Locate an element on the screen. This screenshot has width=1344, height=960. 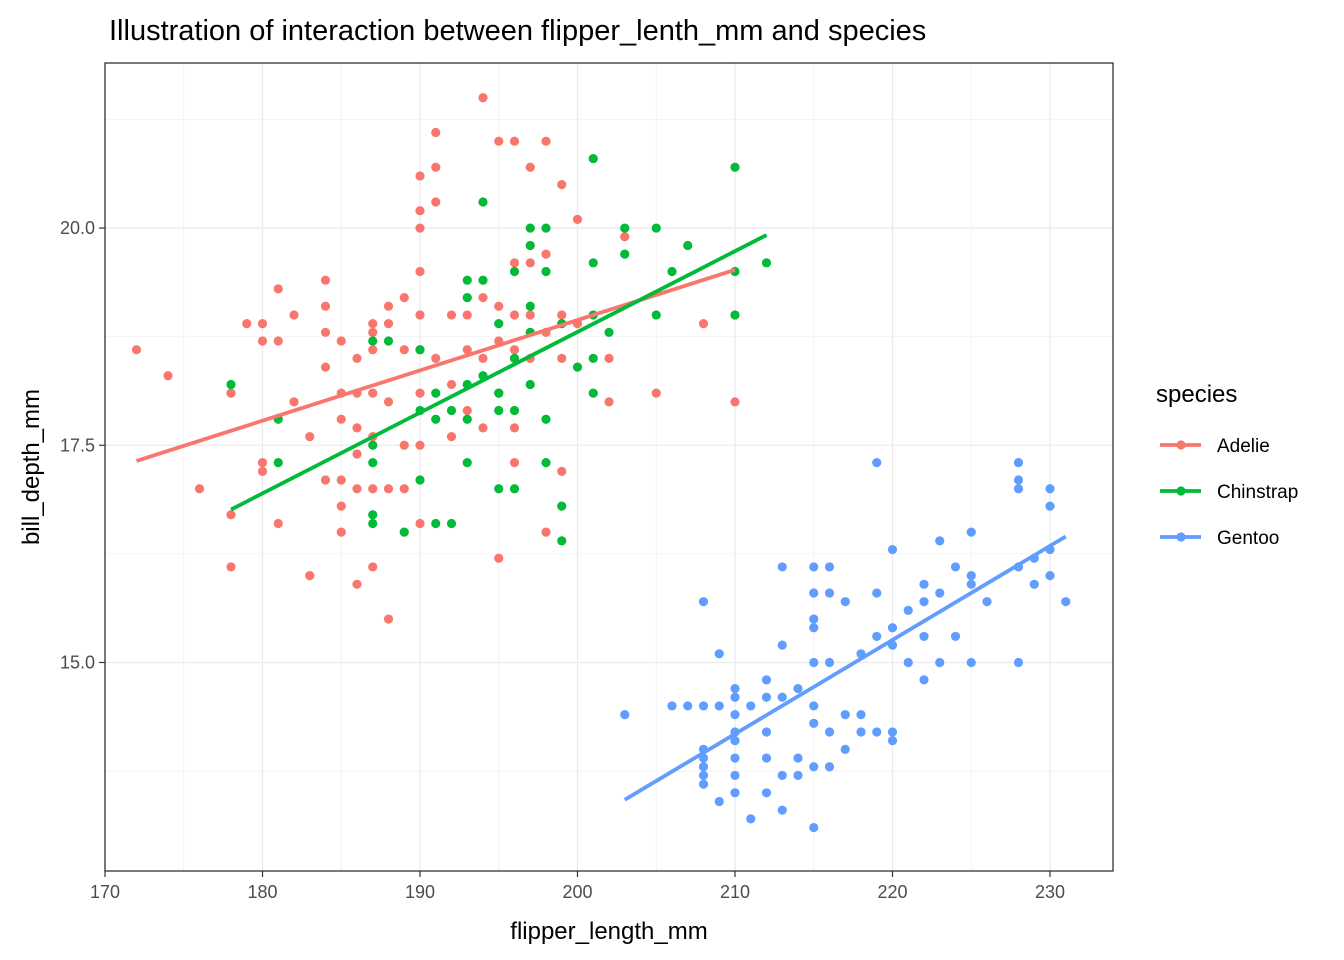
x-tick-label: 220 is located at coordinates (892, 892).